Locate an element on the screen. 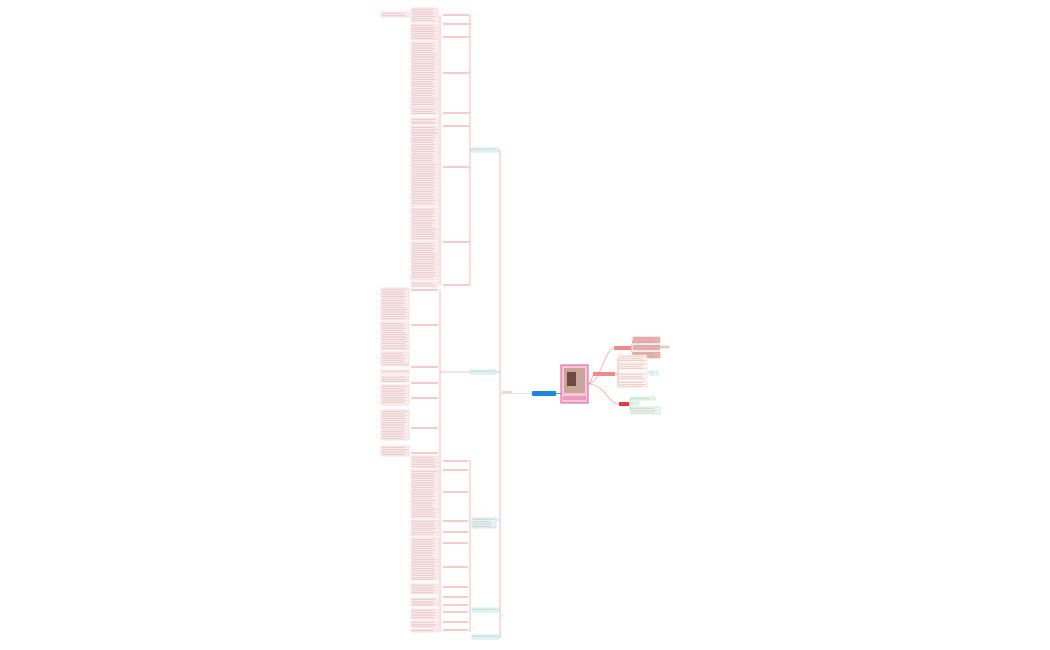 Image resolution: width=1050 pixels, height=650 pixels. root-node is located at coordinates (544, 393).